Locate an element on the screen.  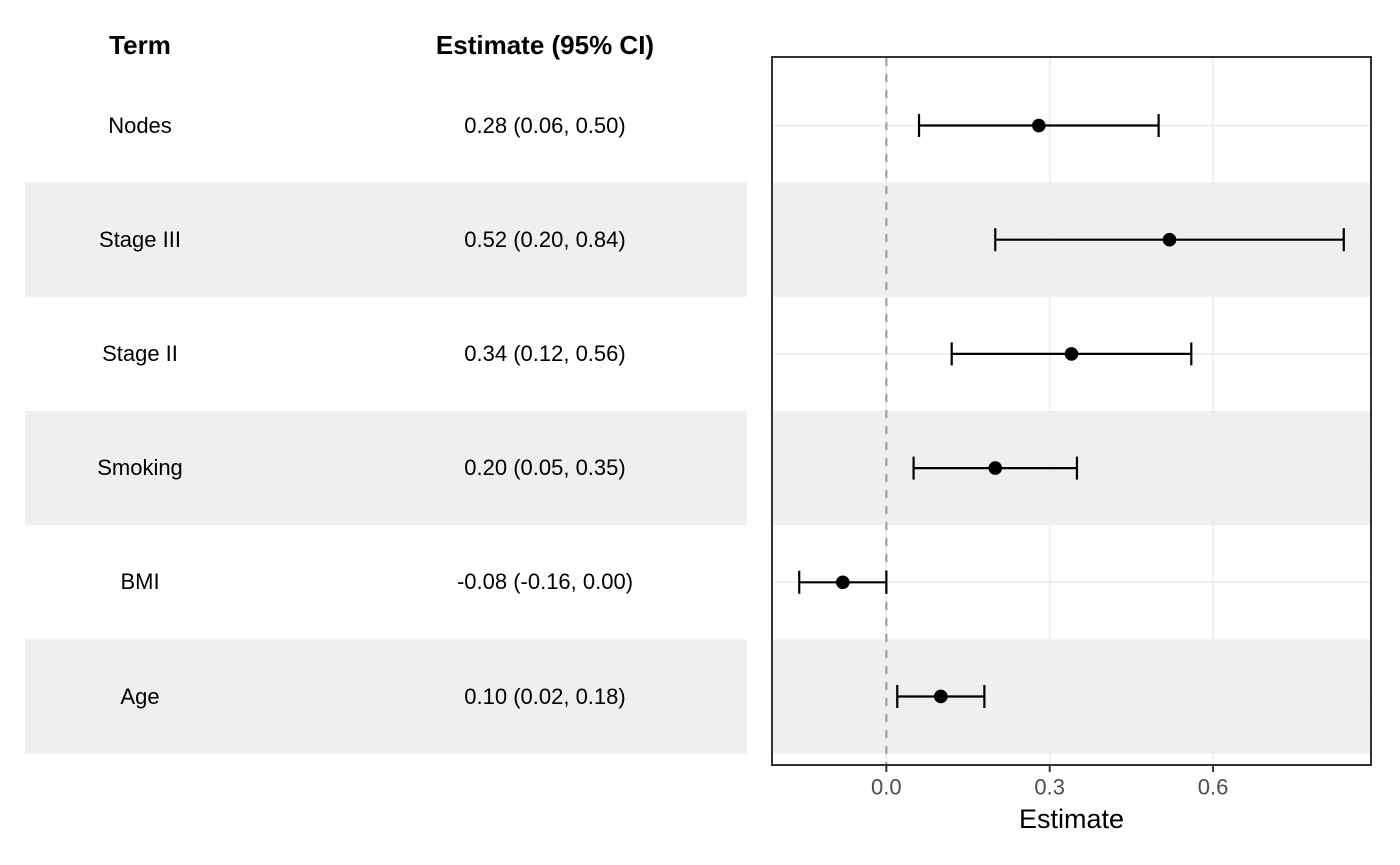
table-row: BMI -0.08 (-0.16, 0.00) is located at coordinates (373, 582).